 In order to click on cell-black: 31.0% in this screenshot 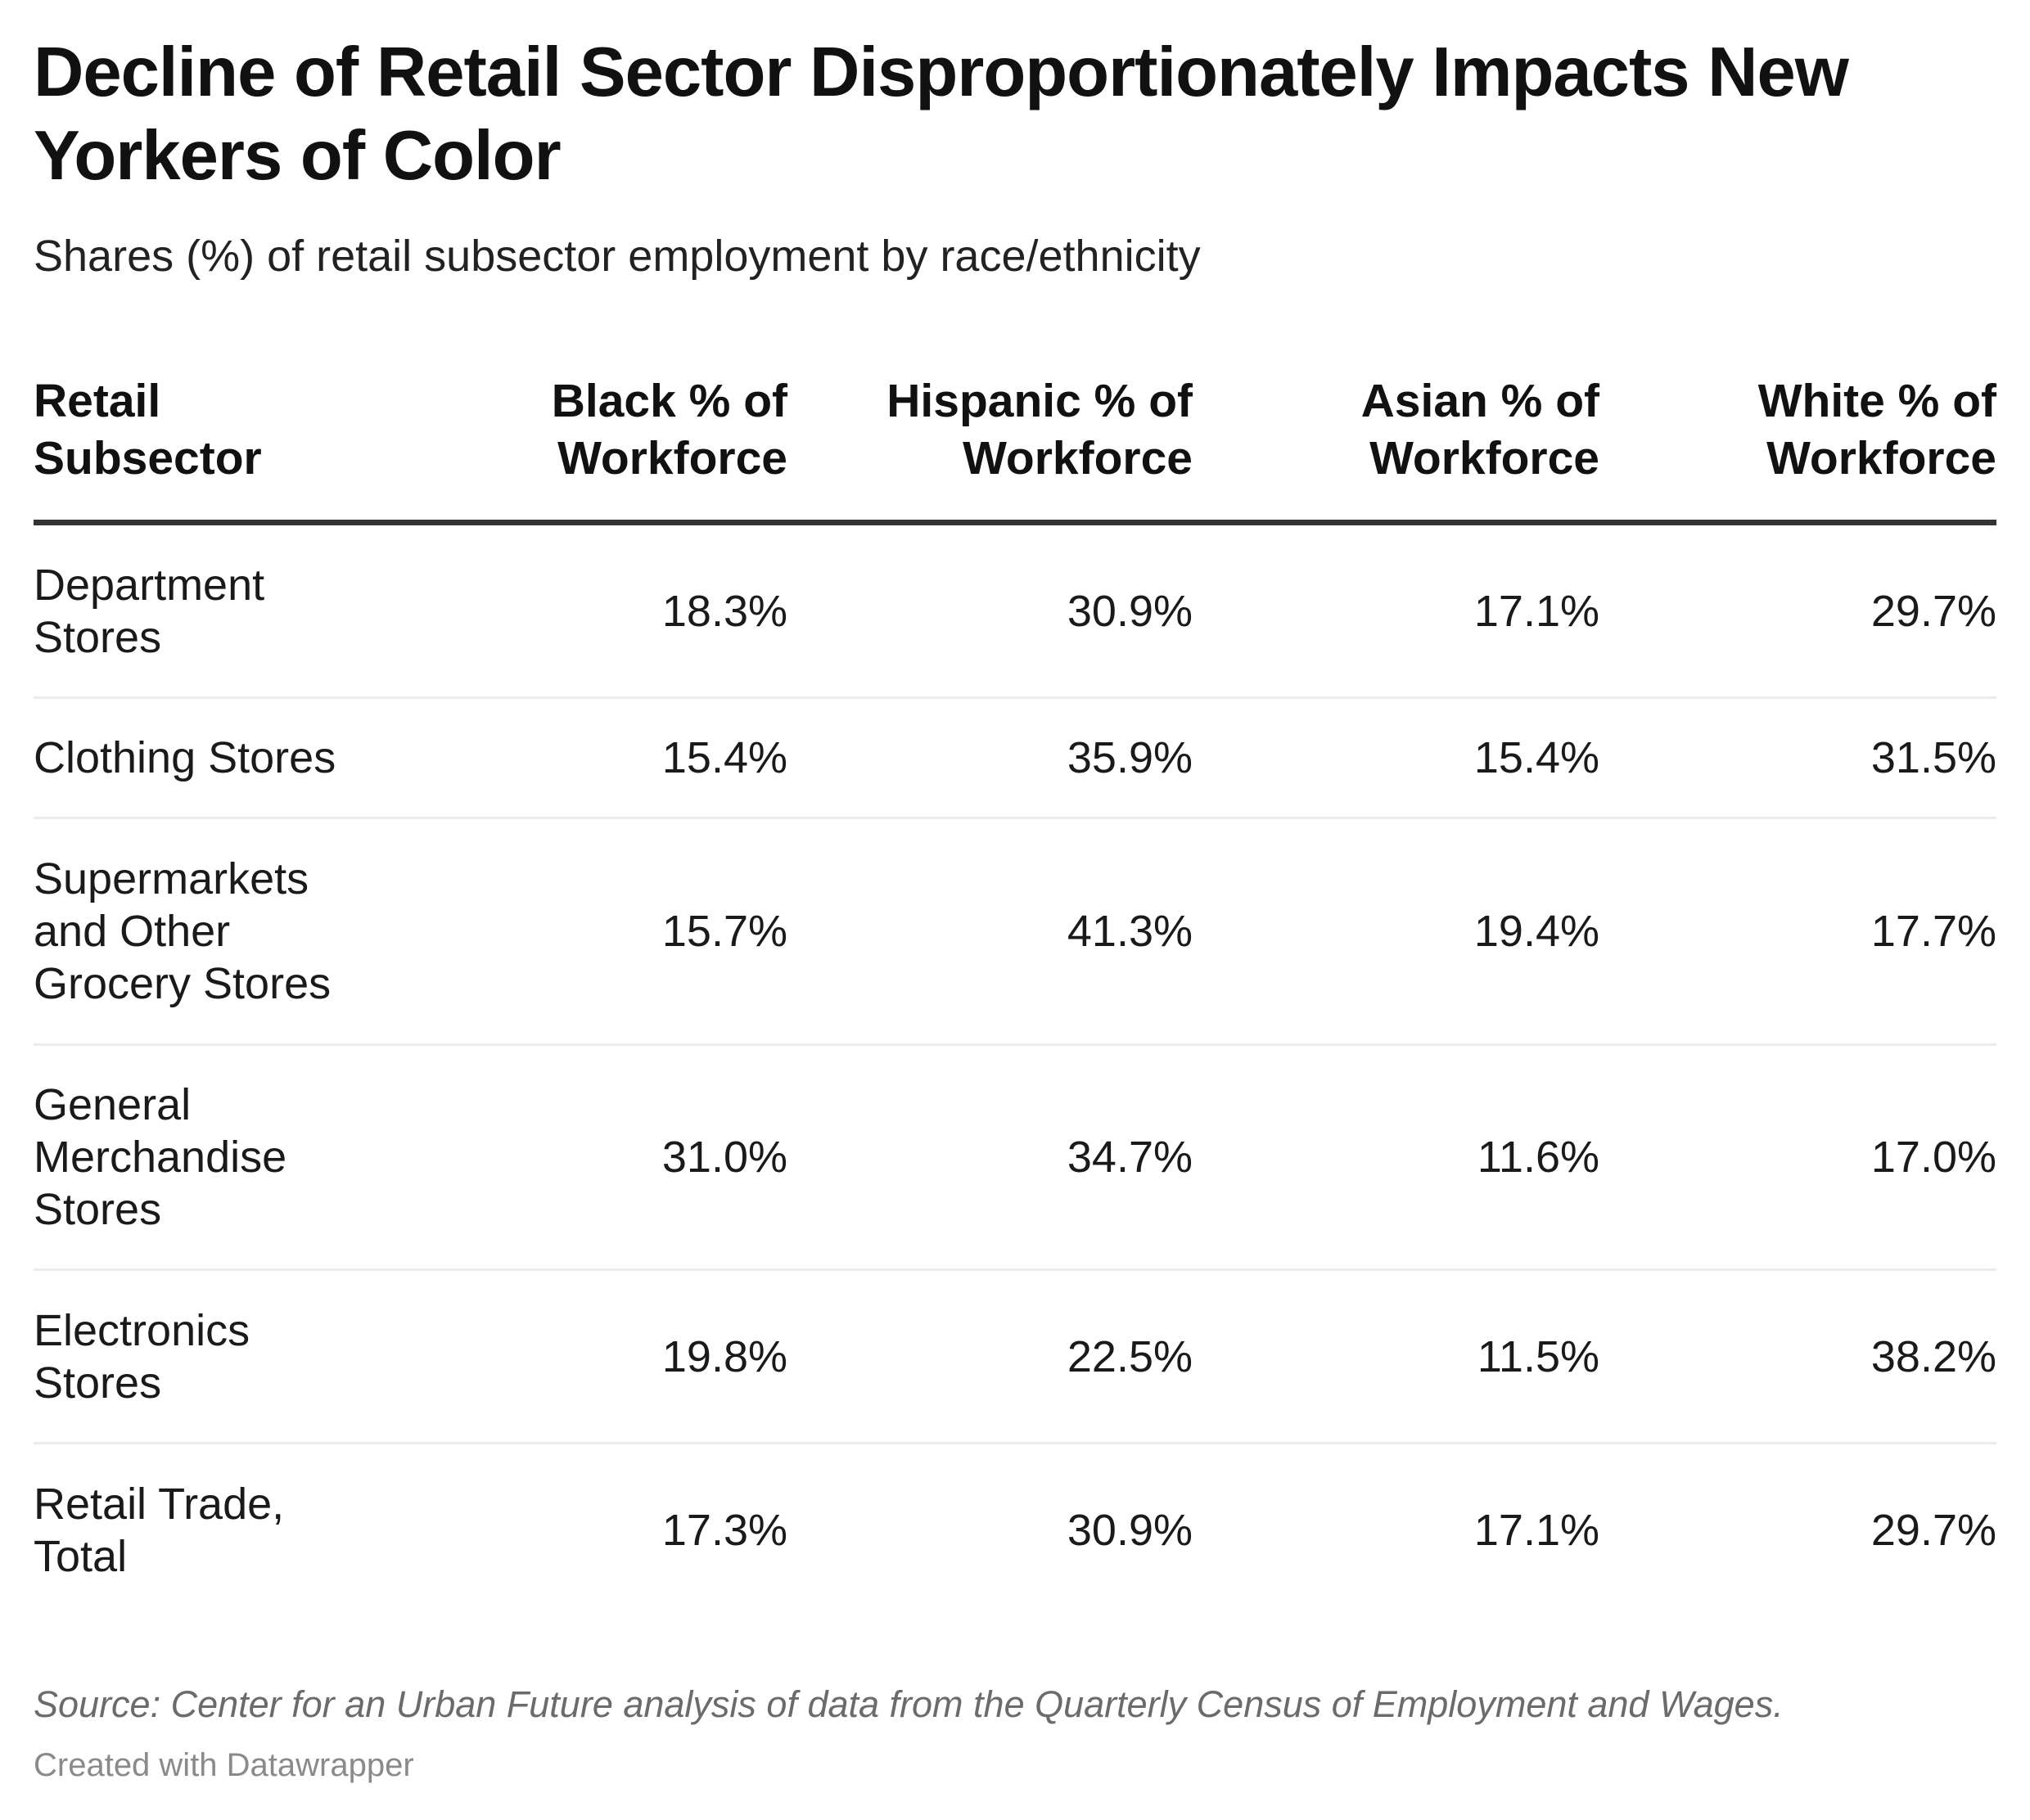, I will do `click(582, 1158)`.